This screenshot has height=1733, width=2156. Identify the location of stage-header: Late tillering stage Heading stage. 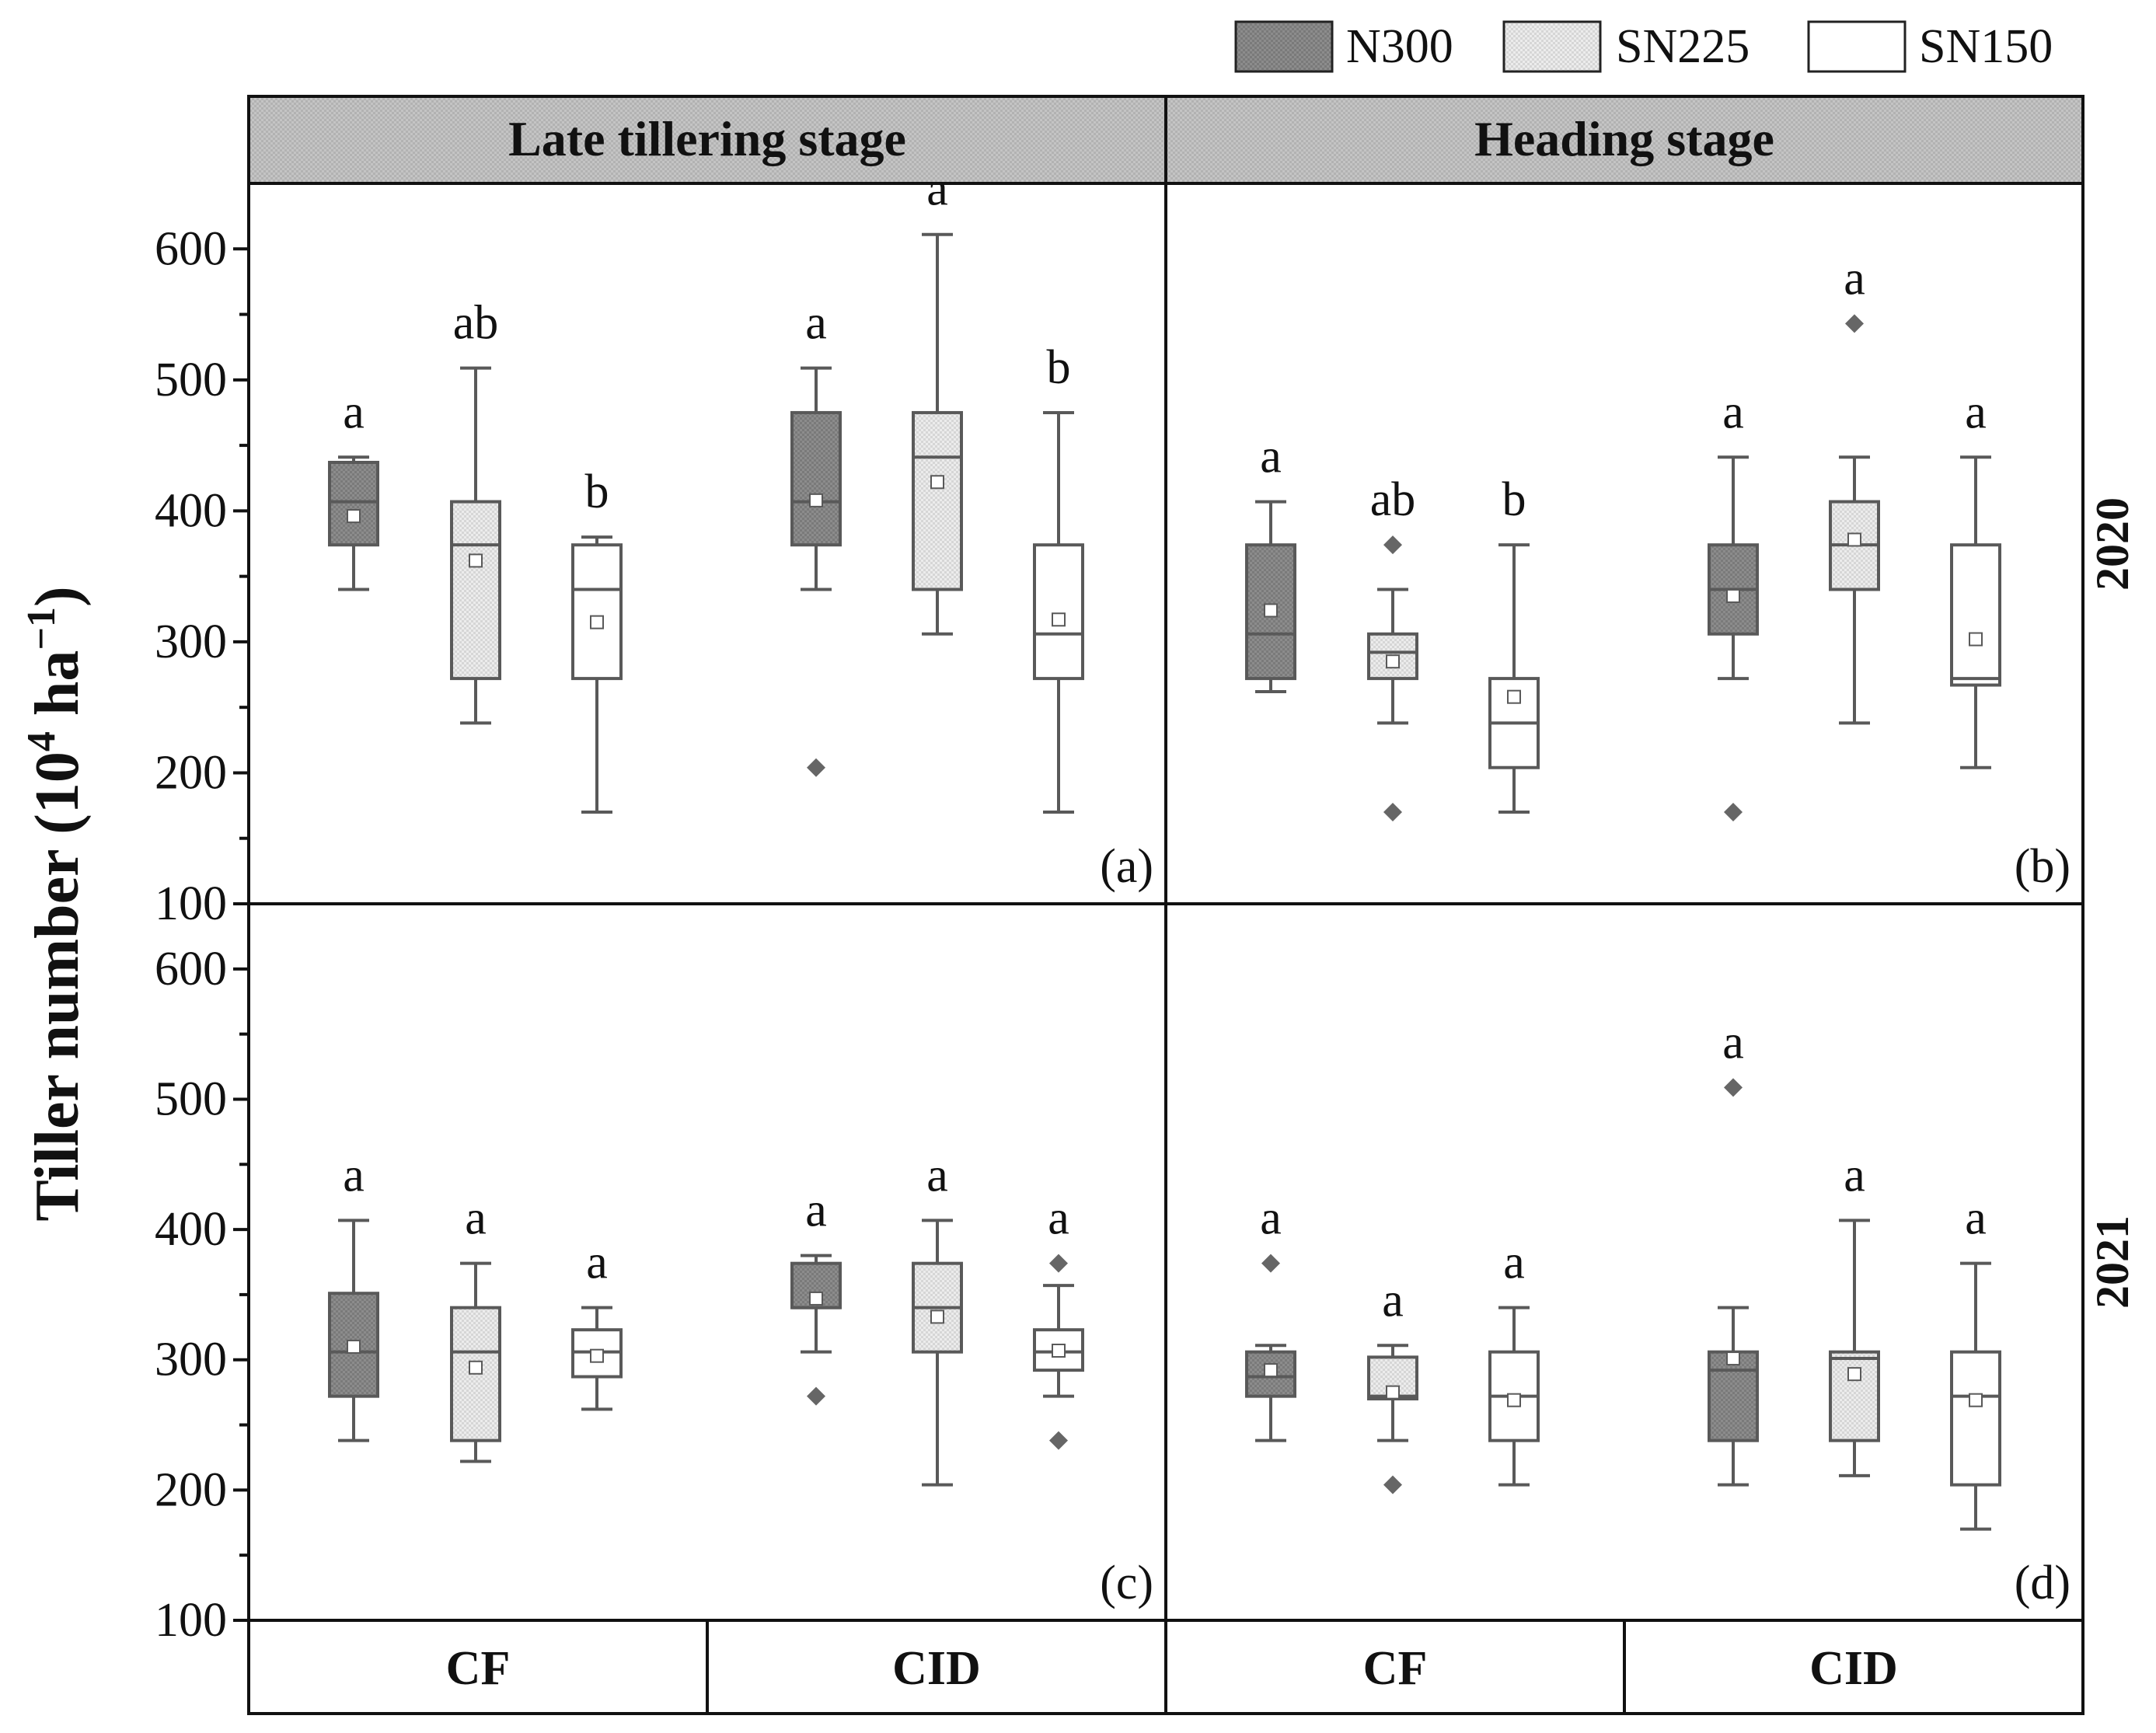
(1165, 140).